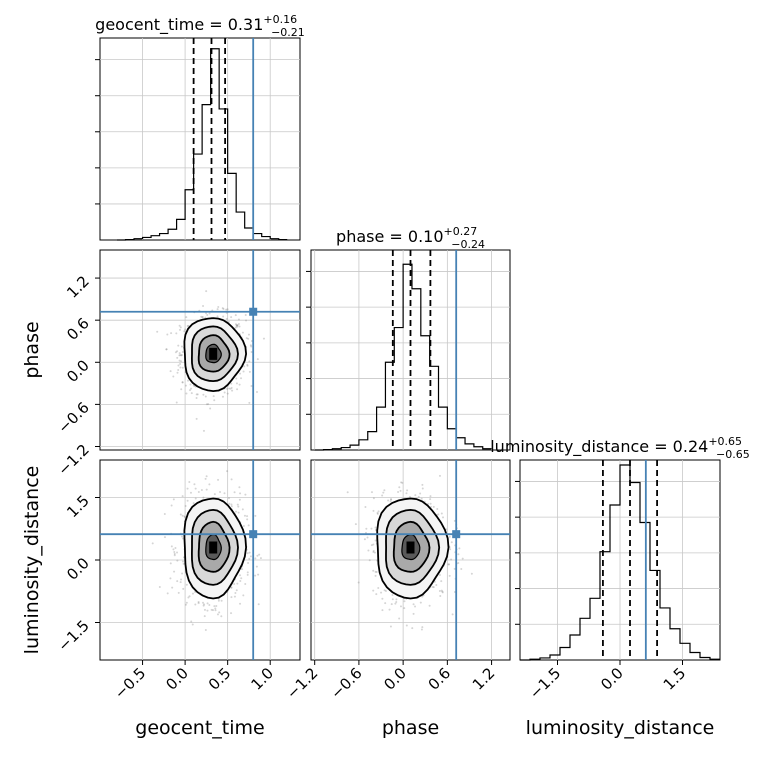 The image size is (760, 760). I want to click on hist-step, so click(202, 144).